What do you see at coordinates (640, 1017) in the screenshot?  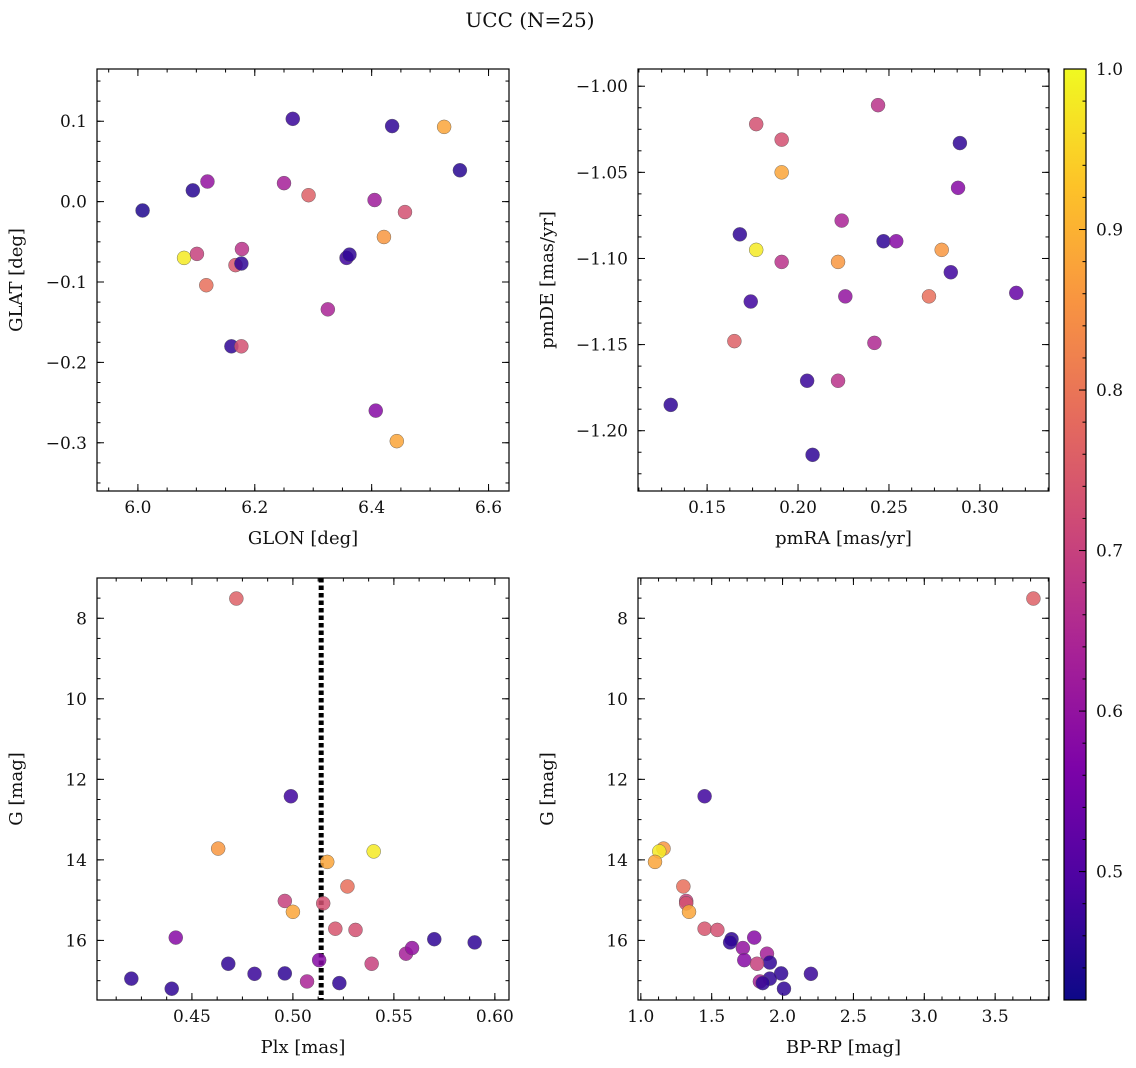 I see `x-tick-label: 1.0` at bounding box center [640, 1017].